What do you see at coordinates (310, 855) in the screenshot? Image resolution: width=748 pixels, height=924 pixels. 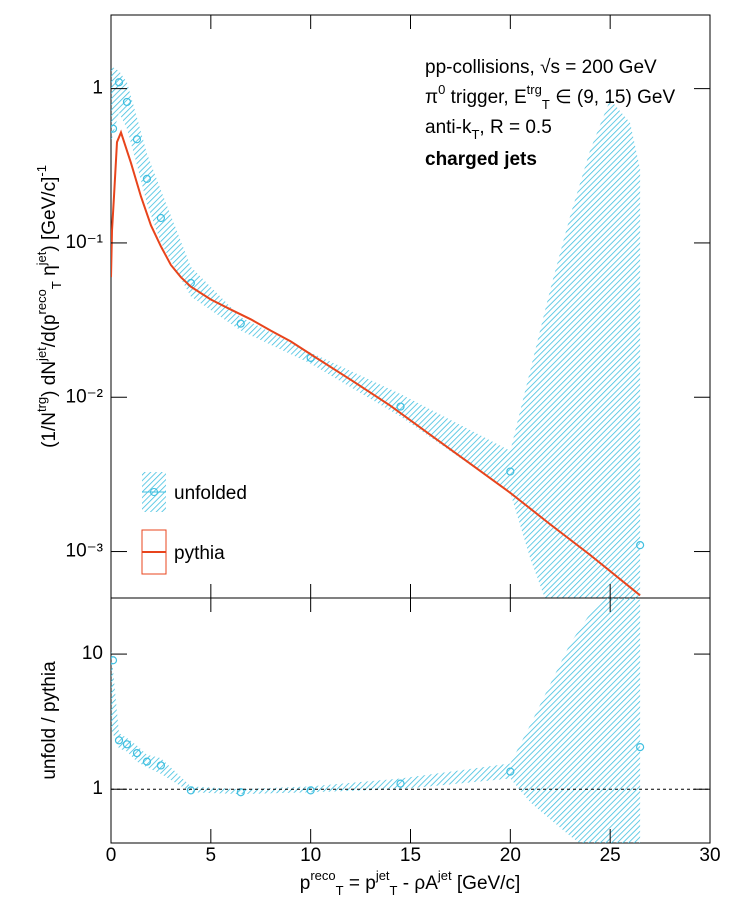 I see `x-tick-label: 10` at bounding box center [310, 855].